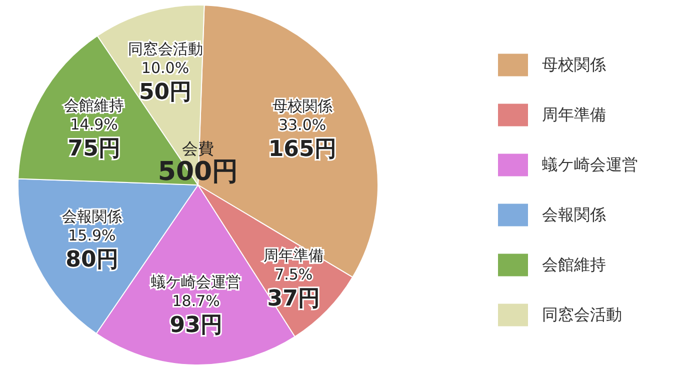 This screenshot has height=379, width=688. Describe the element at coordinates (302, 106) in the screenshot. I see `slice-label: 母校関係` at that location.